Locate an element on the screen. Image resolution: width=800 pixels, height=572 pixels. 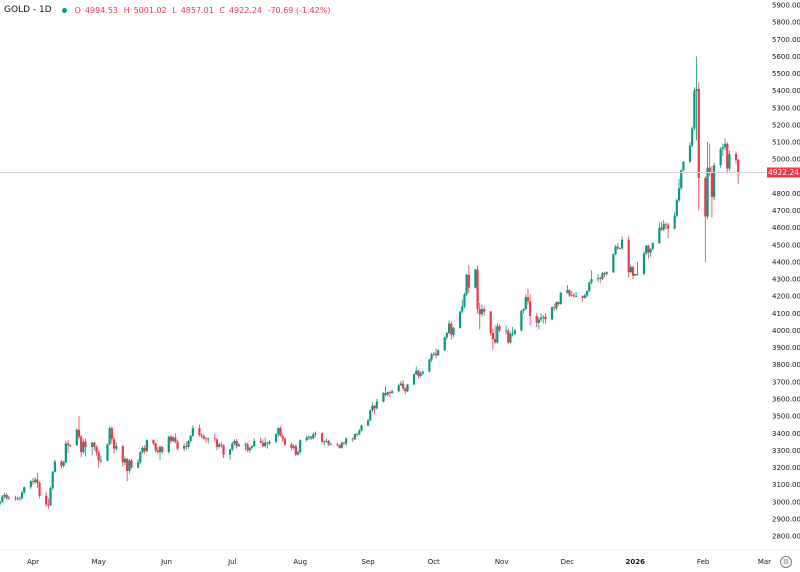
price-axis is located at coordinates (783, 275).